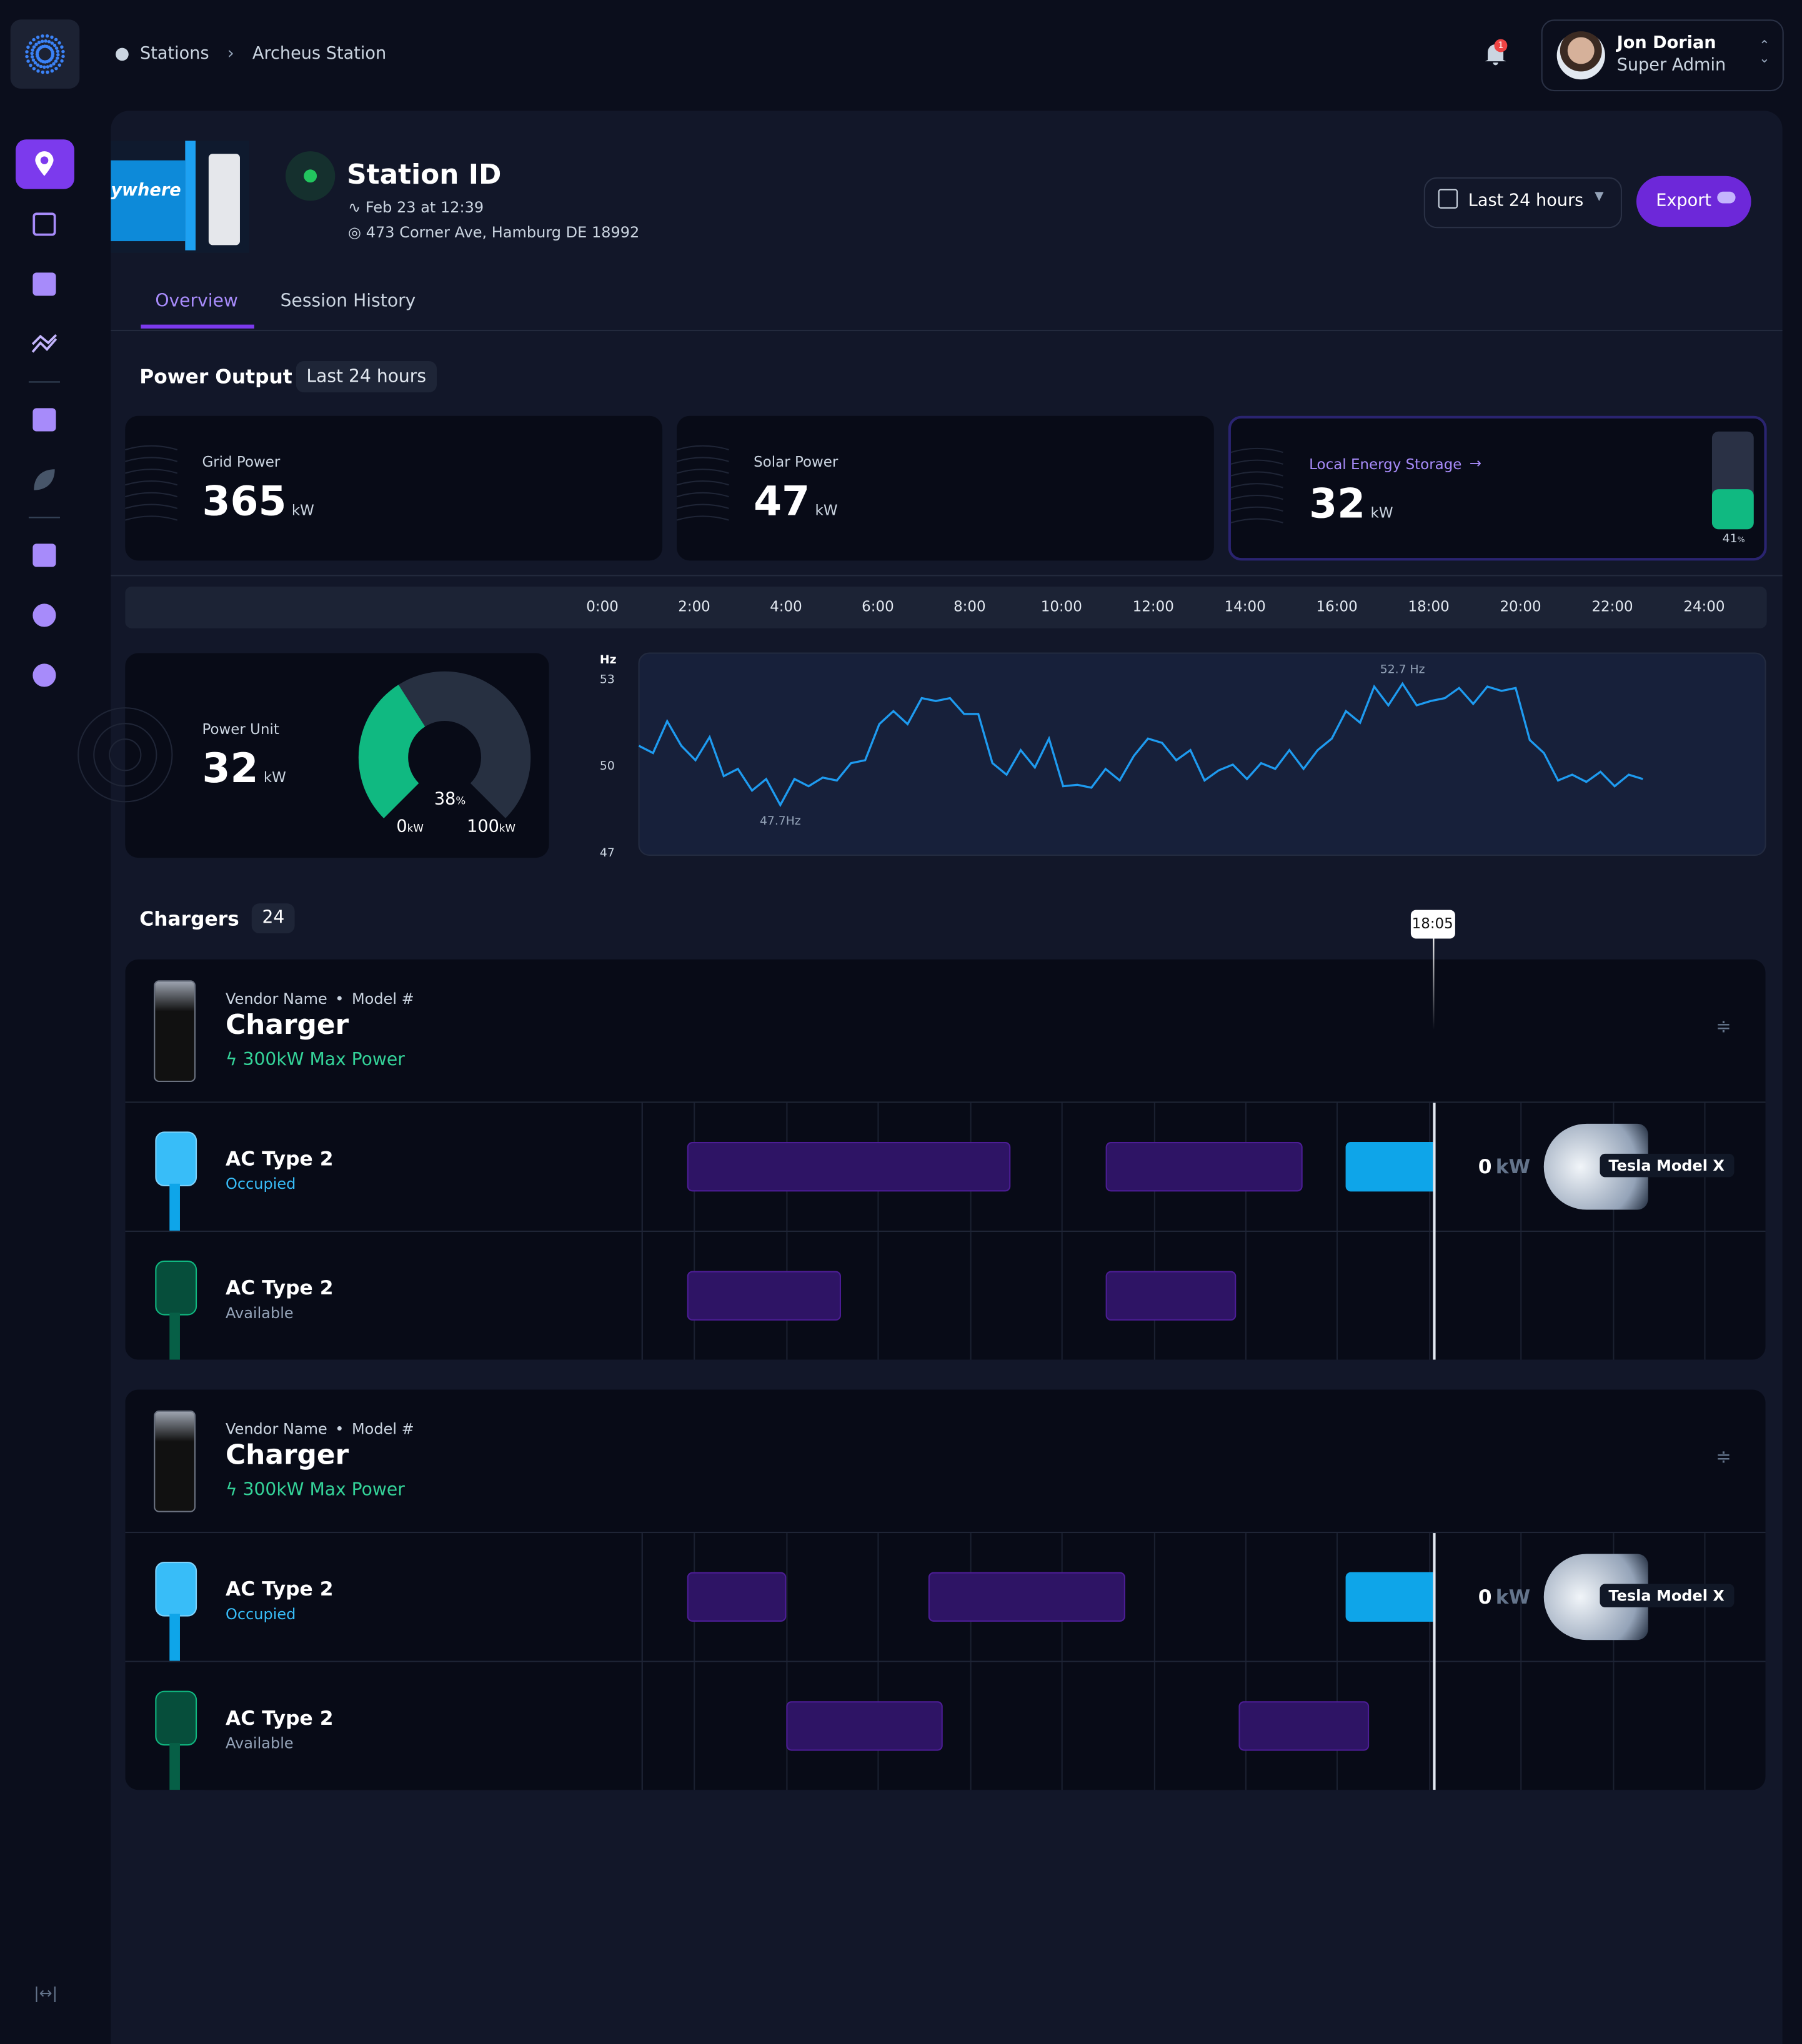 Image resolution: width=1802 pixels, height=2044 pixels. Describe the element at coordinates (44, 343) in the screenshot. I see `nav-trend` at that location.